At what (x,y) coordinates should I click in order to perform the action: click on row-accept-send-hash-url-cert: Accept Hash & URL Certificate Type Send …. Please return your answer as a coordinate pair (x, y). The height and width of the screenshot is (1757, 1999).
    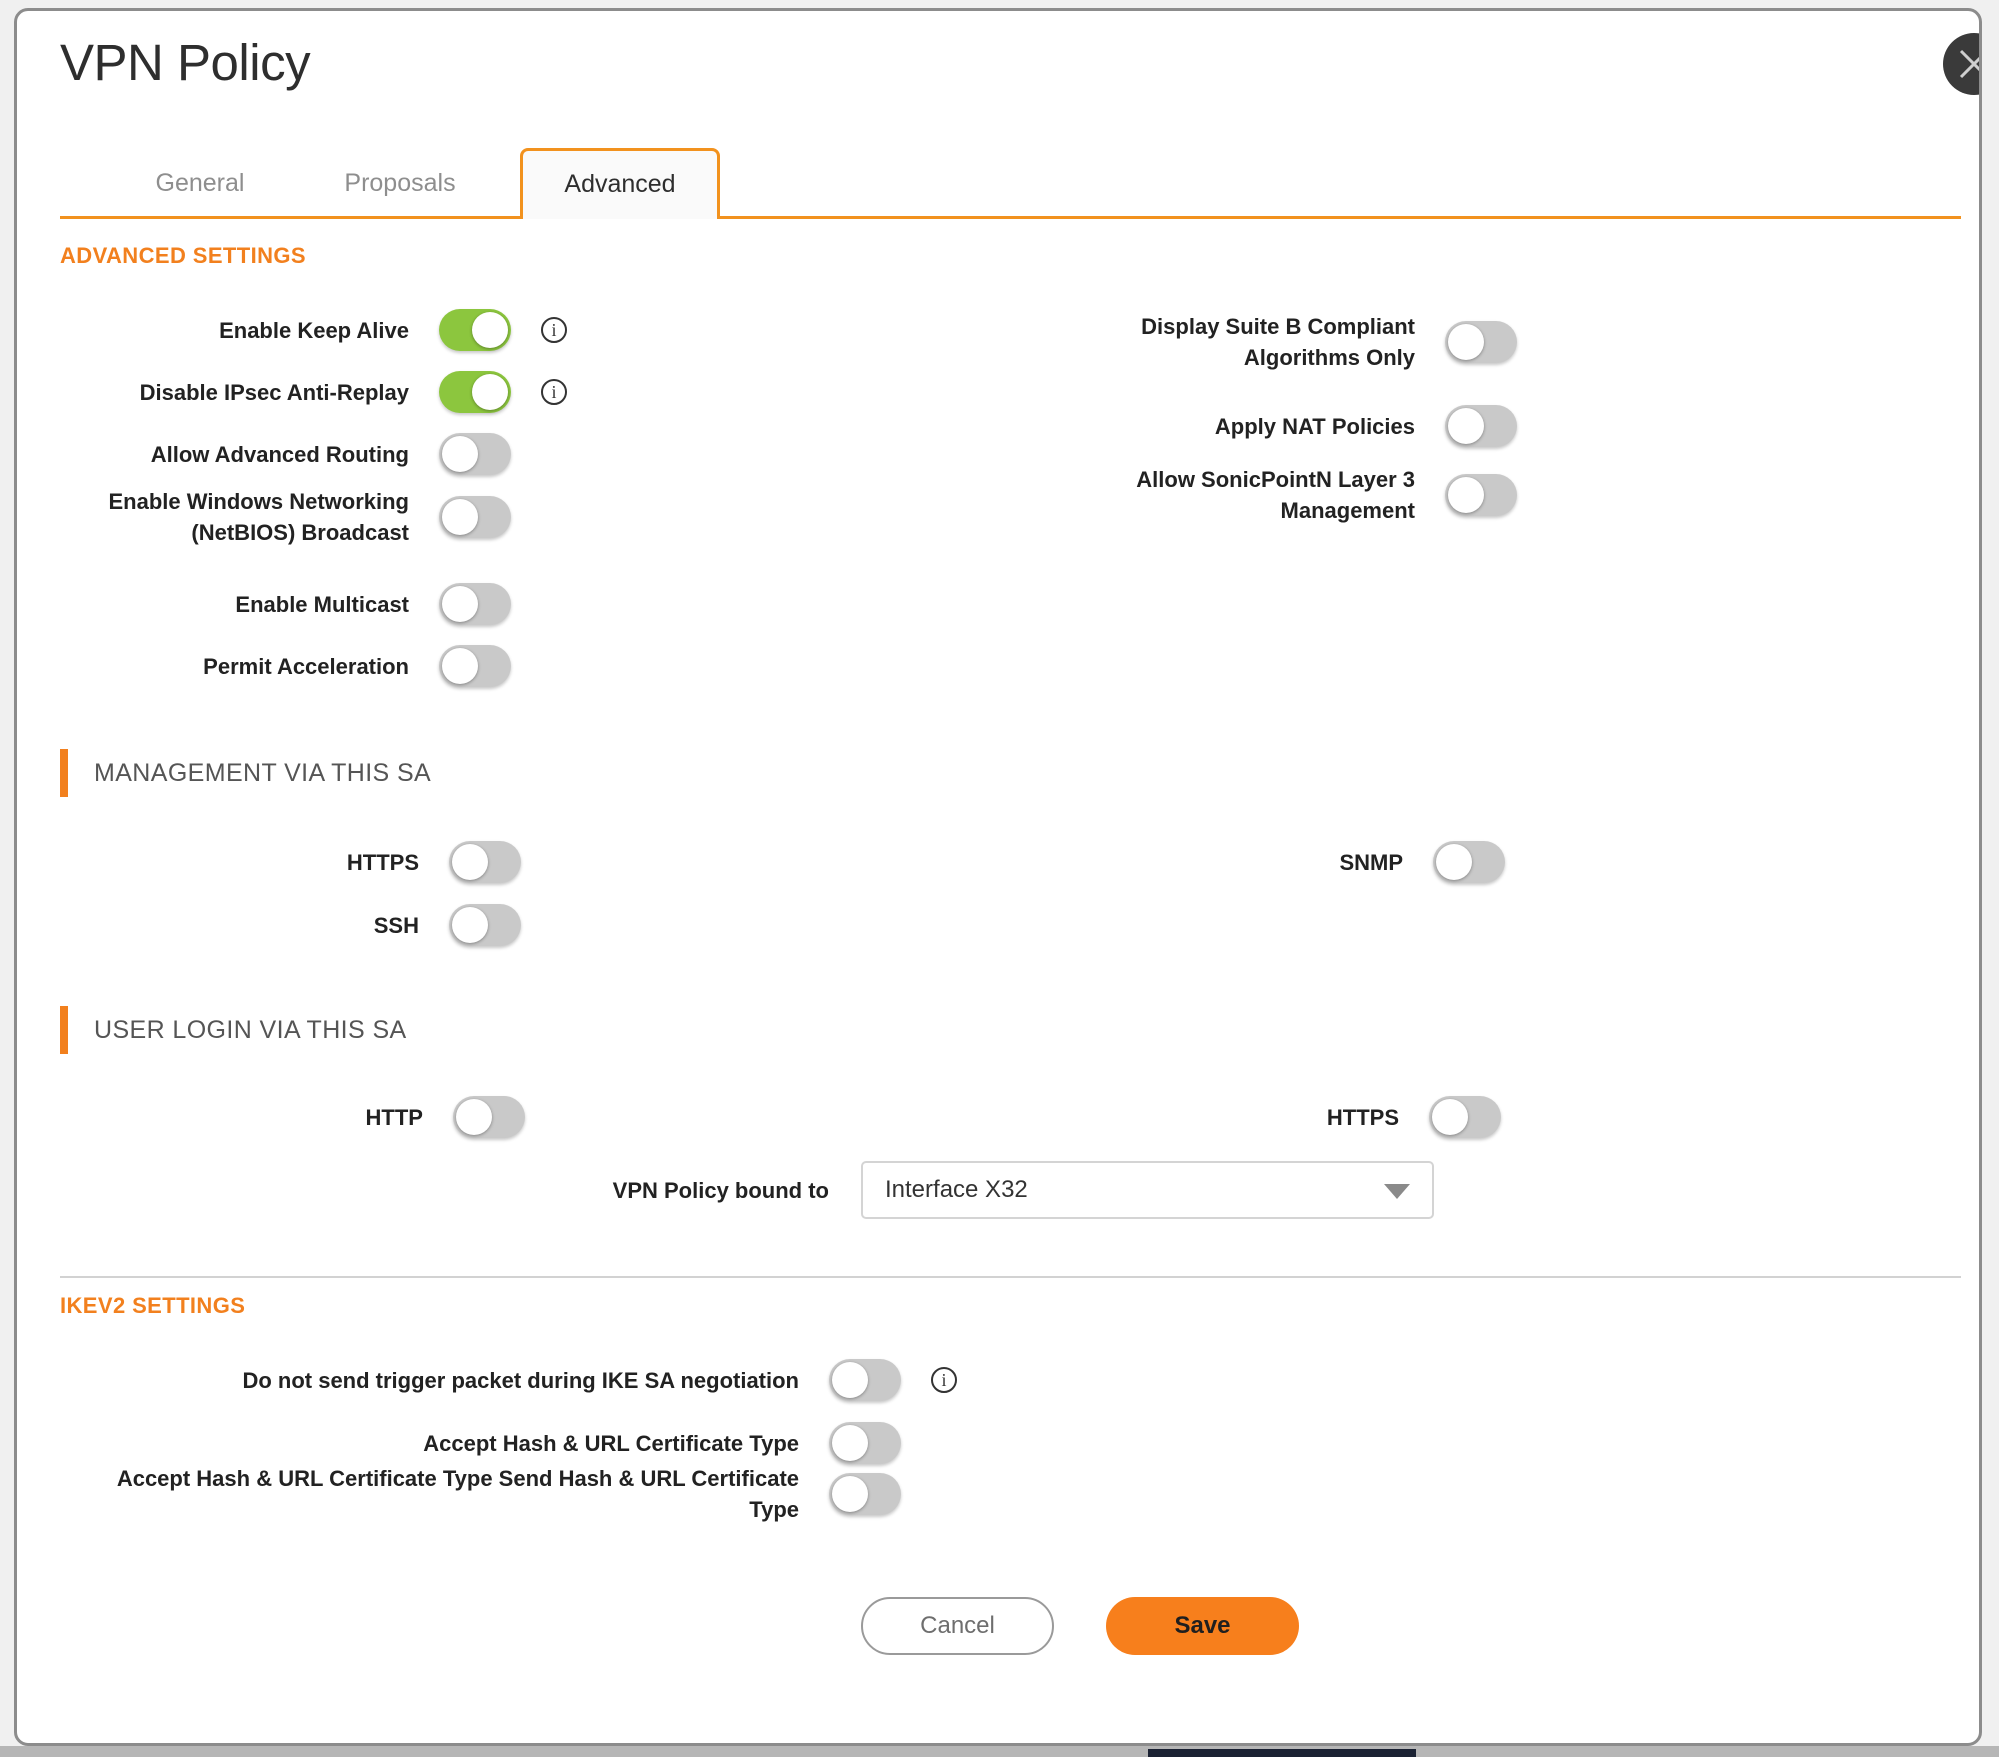
    Looking at the image, I should click on (517, 1494).